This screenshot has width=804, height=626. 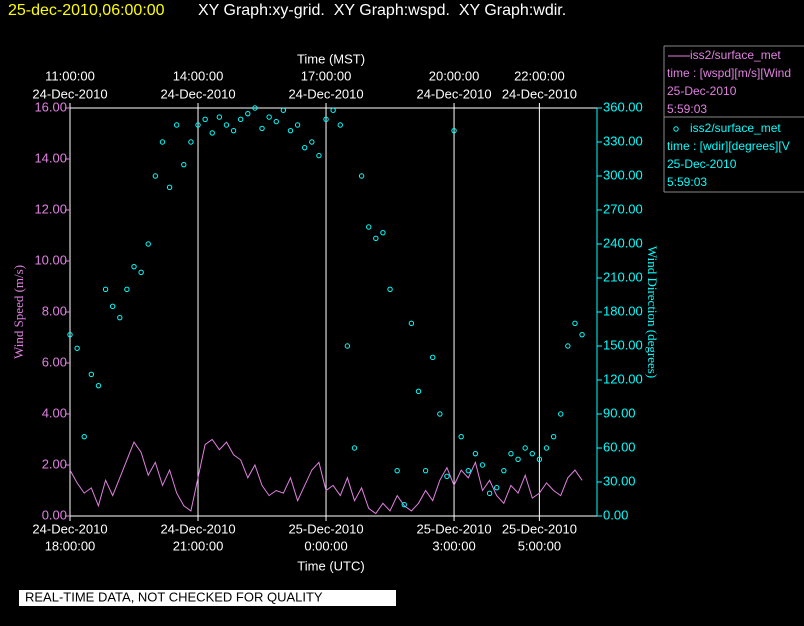 I want to click on x-tick-label: 0:00:00, so click(x=325, y=545).